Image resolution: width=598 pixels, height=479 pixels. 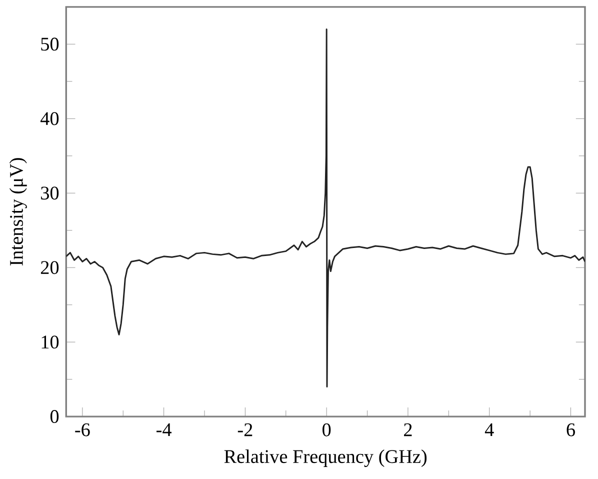 I want to click on x-tick-label: 6, so click(x=570, y=429).